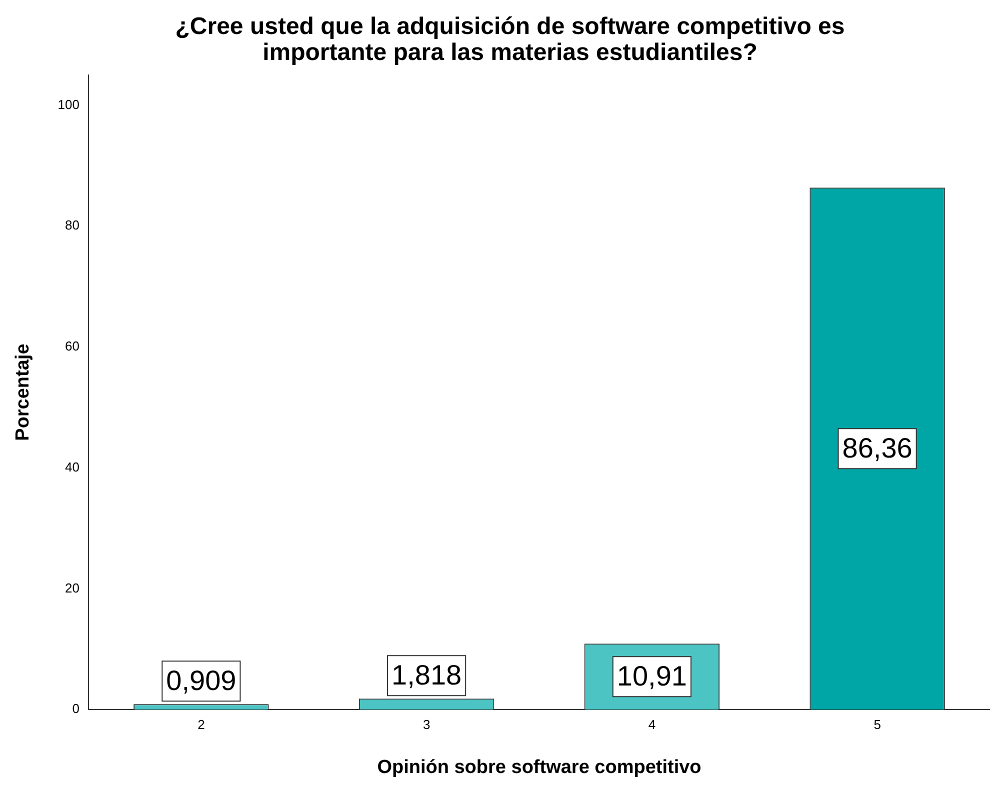 The height and width of the screenshot is (791, 990). Describe the element at coordinates (72, 346) in the screenshot. I see `y-tick-label: 60` at that location.